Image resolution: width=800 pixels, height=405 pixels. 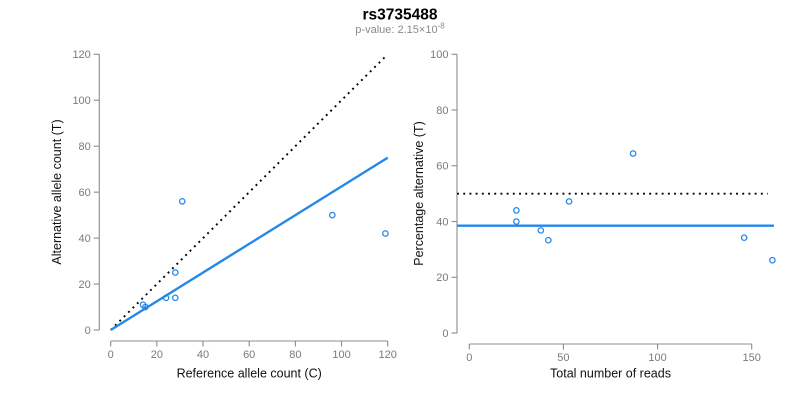 I want to click on p-value-subtitle: p-value: 2.15×10-8, so click(x=400, y=29).